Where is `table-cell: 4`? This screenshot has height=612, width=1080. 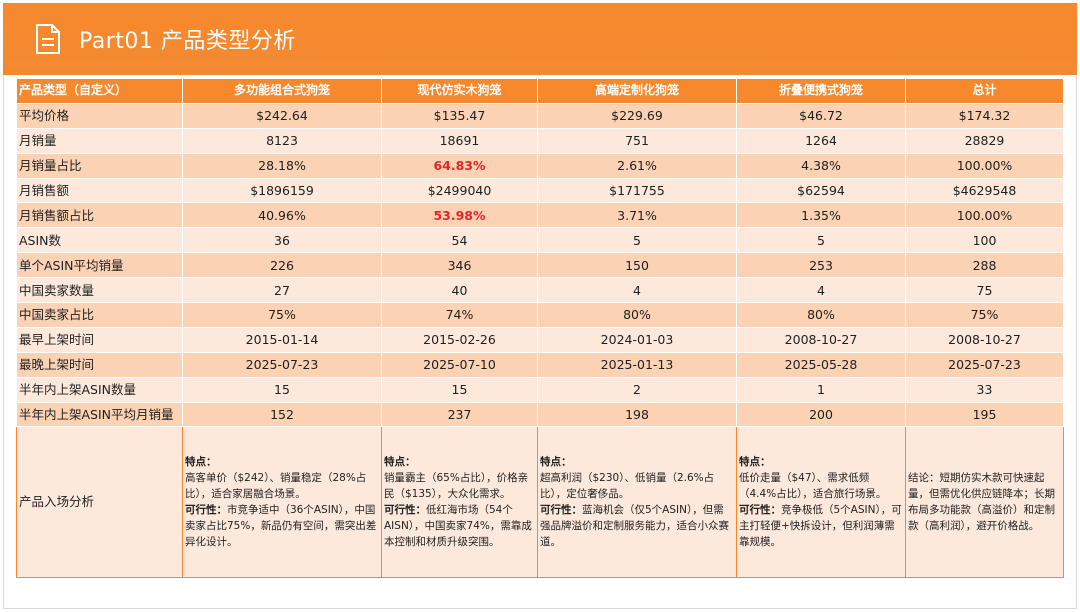
table-cell: 4 is located at coordinates (637, 290).